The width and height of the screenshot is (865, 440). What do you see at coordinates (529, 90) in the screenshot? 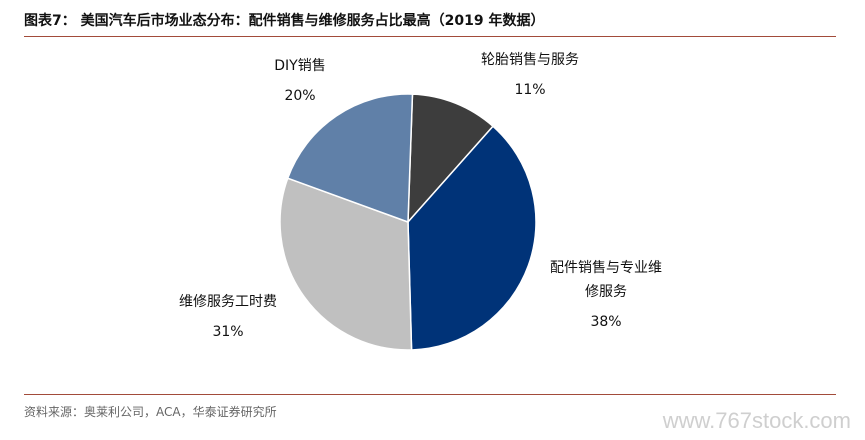
I see `slice-value-label: 11%` at bounding box center [529, 90].